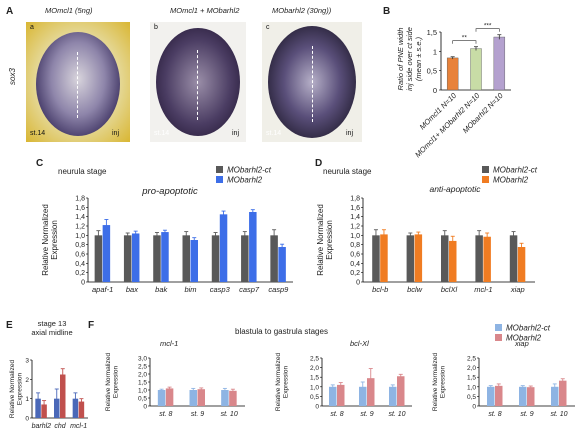  I want to click on panel-letter-a: A, so click(10, 11).